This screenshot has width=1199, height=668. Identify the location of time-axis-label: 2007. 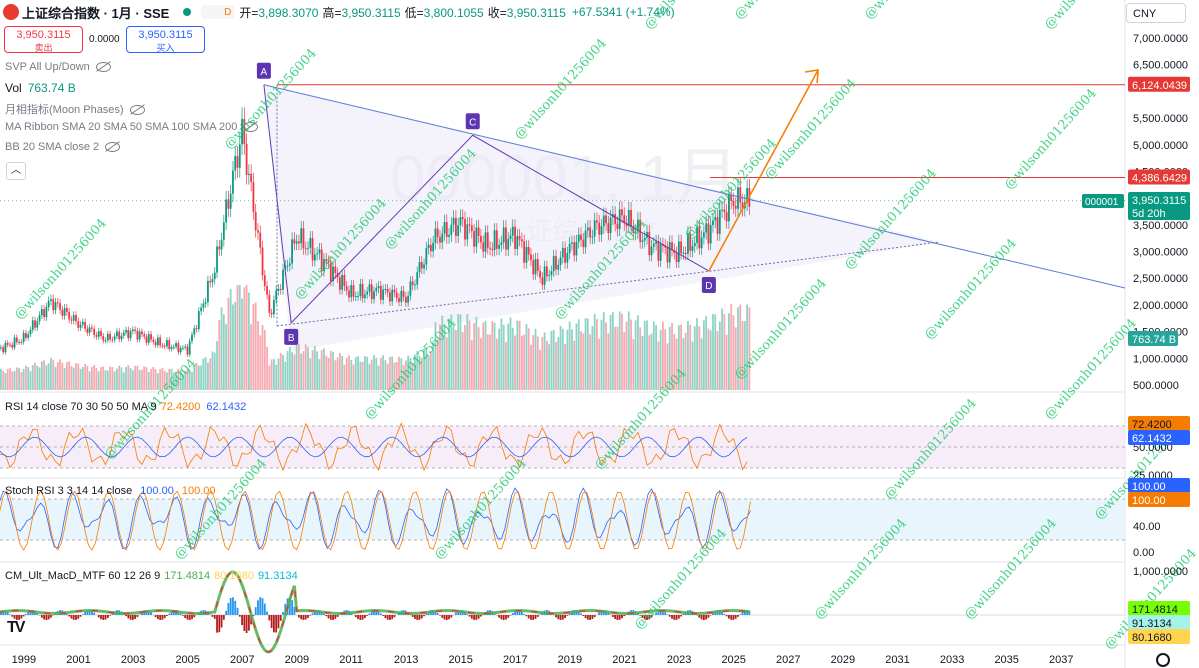
(242, 660).